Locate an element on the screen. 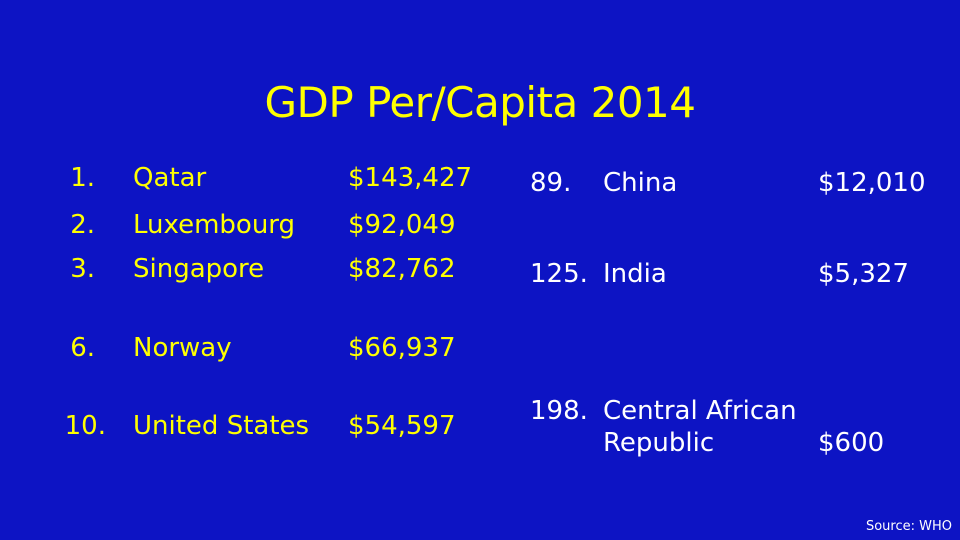 The width and height of the screenshot is (960, 540). rank: 6. is located at coordinates (82, 348).